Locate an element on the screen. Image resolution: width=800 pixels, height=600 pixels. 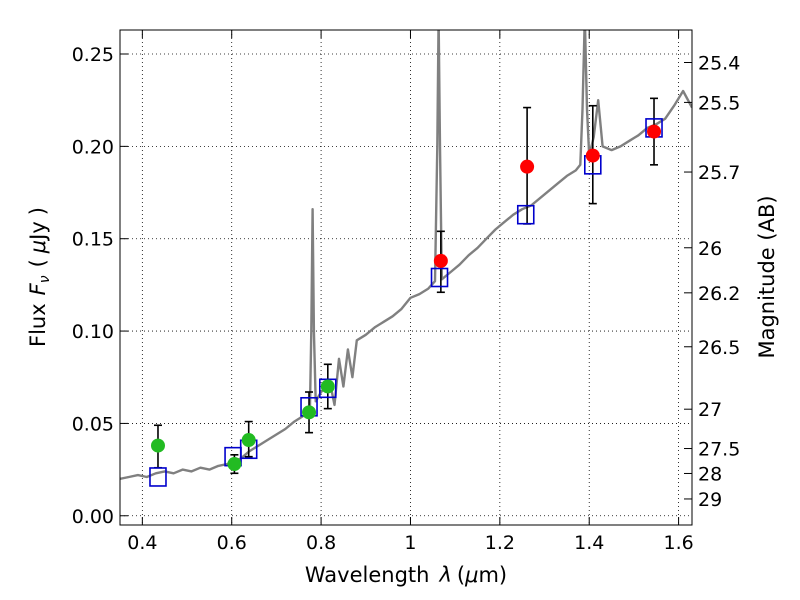
x-axis-label: Wavelength λ (μm) is located at coordinates (406, 575).